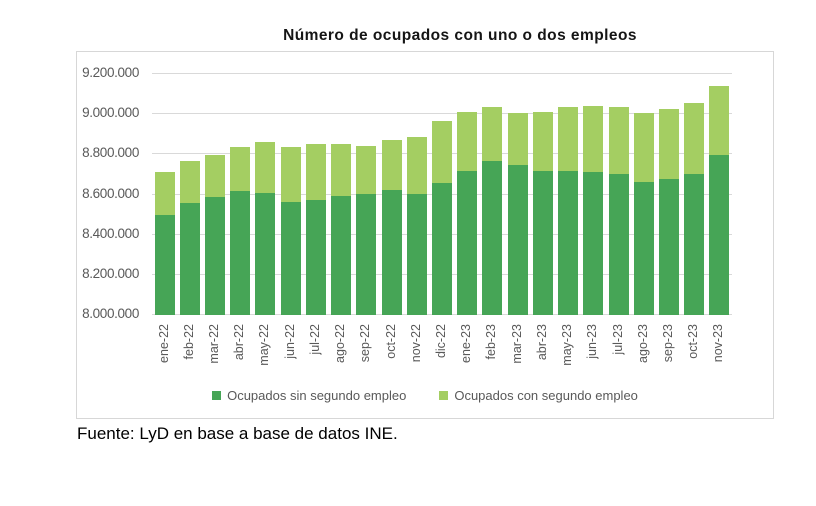 The image size is (816, 506). I want to click on x-tick-label: abr-23, so click(541, 341).